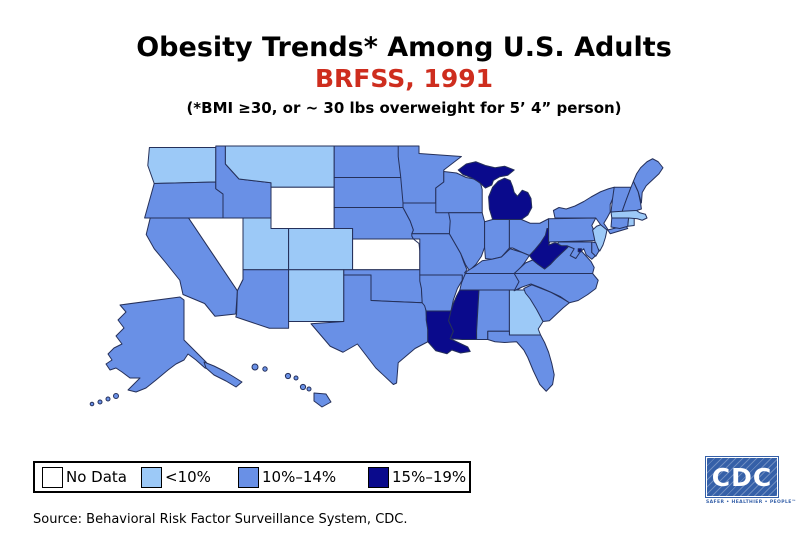 This screenshot has height=537, width=808. I want to click on state-RI, so click(631, 222).